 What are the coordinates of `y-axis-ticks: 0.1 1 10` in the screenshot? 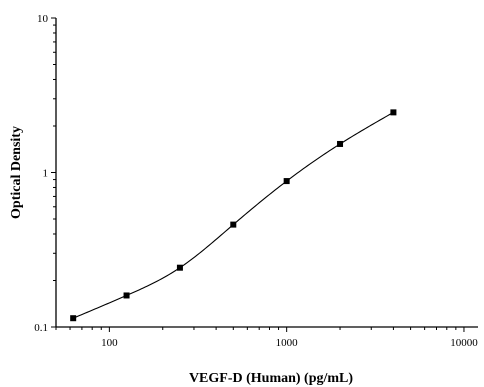 It's located at (45, 173).